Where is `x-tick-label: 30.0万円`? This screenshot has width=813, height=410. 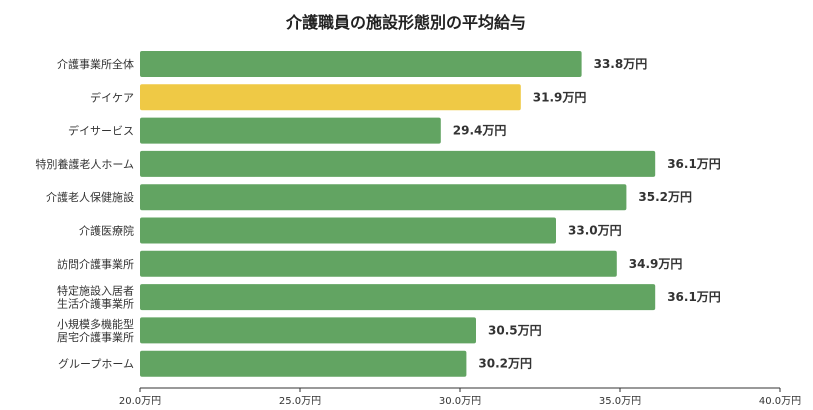
x-tick-label: 30.0万円 is located at coordinates (460, 401).